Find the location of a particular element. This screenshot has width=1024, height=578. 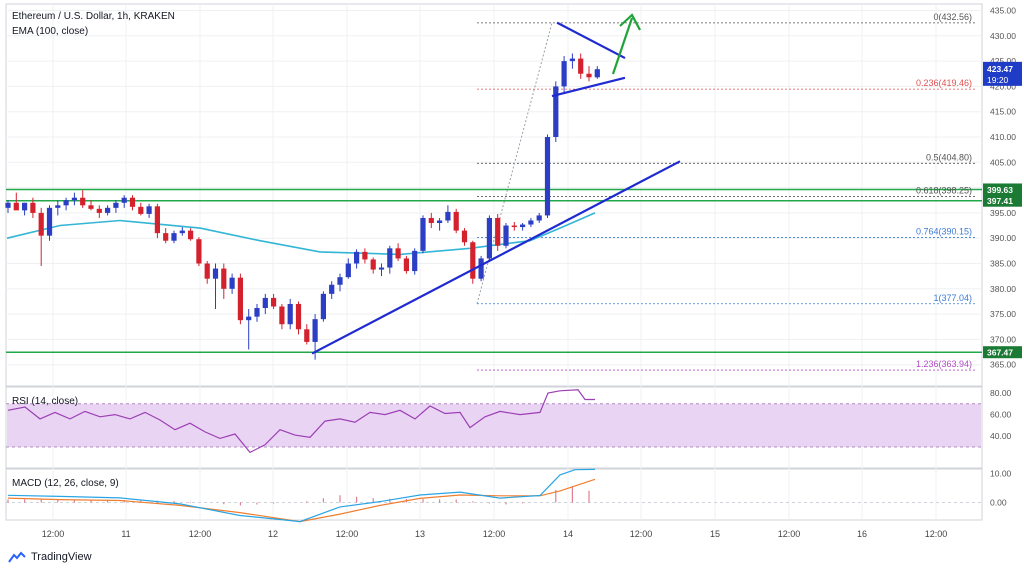

fib-label: 1(377.04) is located at coordinates (952, 298).